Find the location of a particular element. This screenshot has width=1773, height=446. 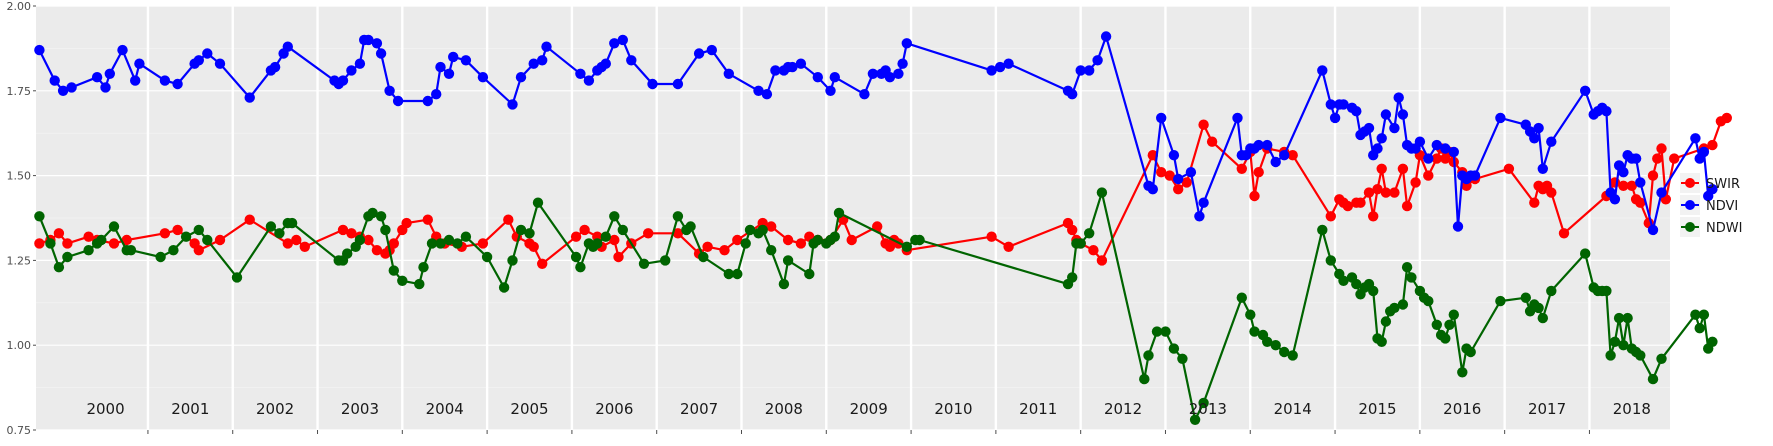

year-label-2017: 2017 is located at coordinates (1547, 409).